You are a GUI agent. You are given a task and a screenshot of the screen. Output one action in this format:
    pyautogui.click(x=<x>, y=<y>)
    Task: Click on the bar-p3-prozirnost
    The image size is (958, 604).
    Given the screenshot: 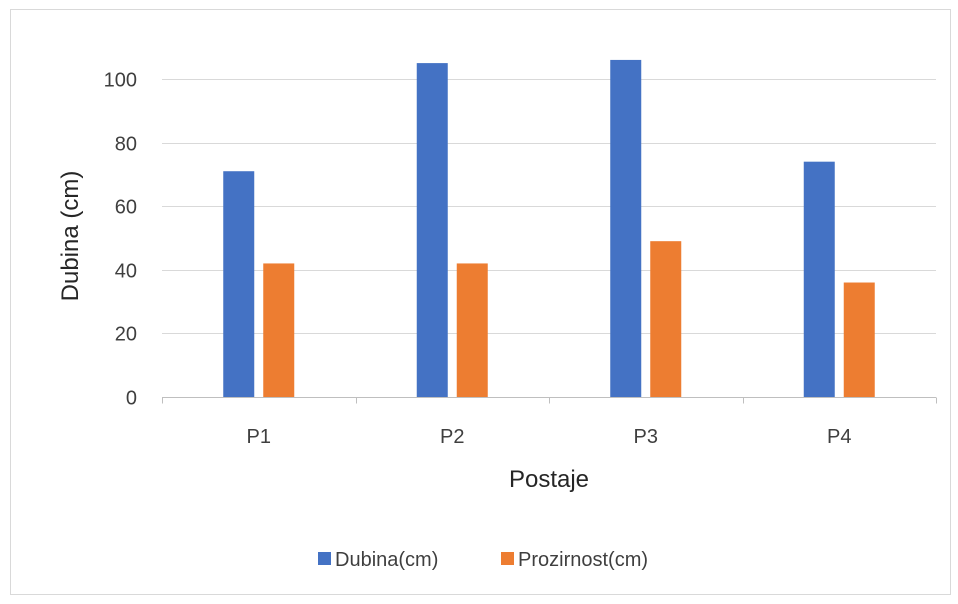 What is the action you would take?
    pyautogui.click(x=666, y=319)
    